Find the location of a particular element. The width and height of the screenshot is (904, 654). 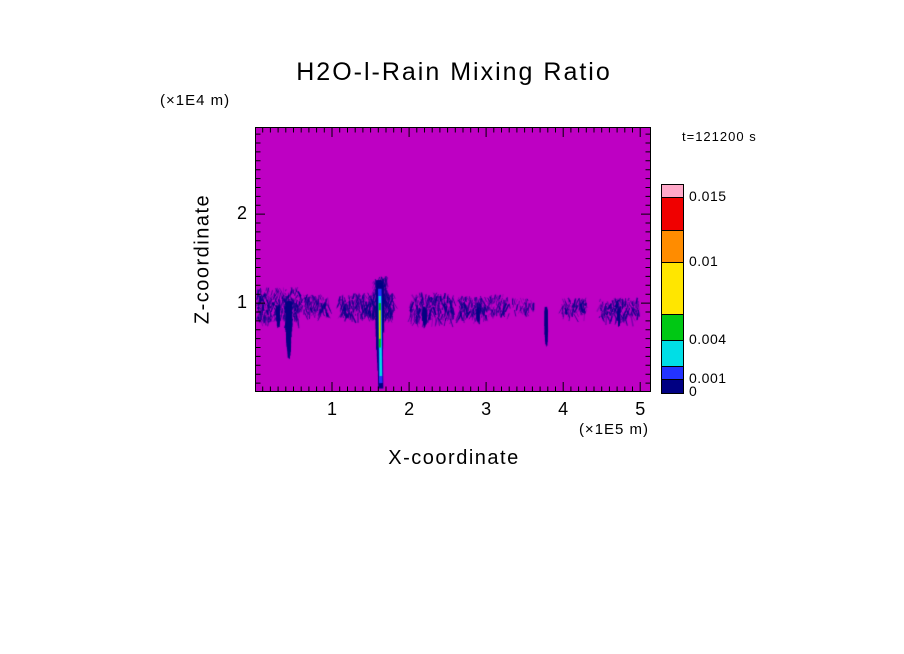

x-tick-label: 5 is located at coordinates (640, 409).